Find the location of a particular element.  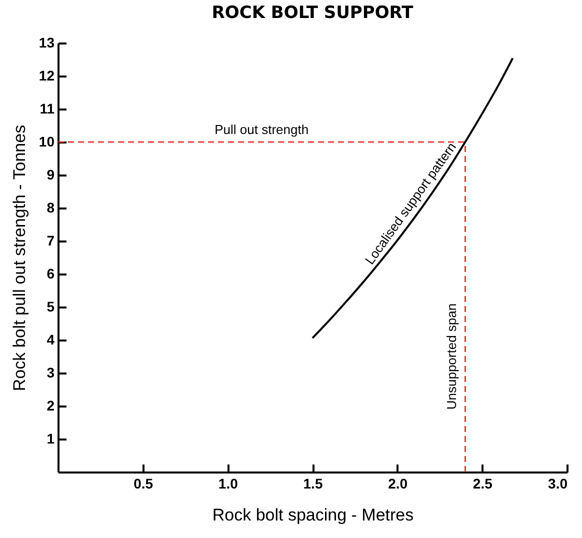

x-tick-label: 1.5 is located at coordinates (313, 484).